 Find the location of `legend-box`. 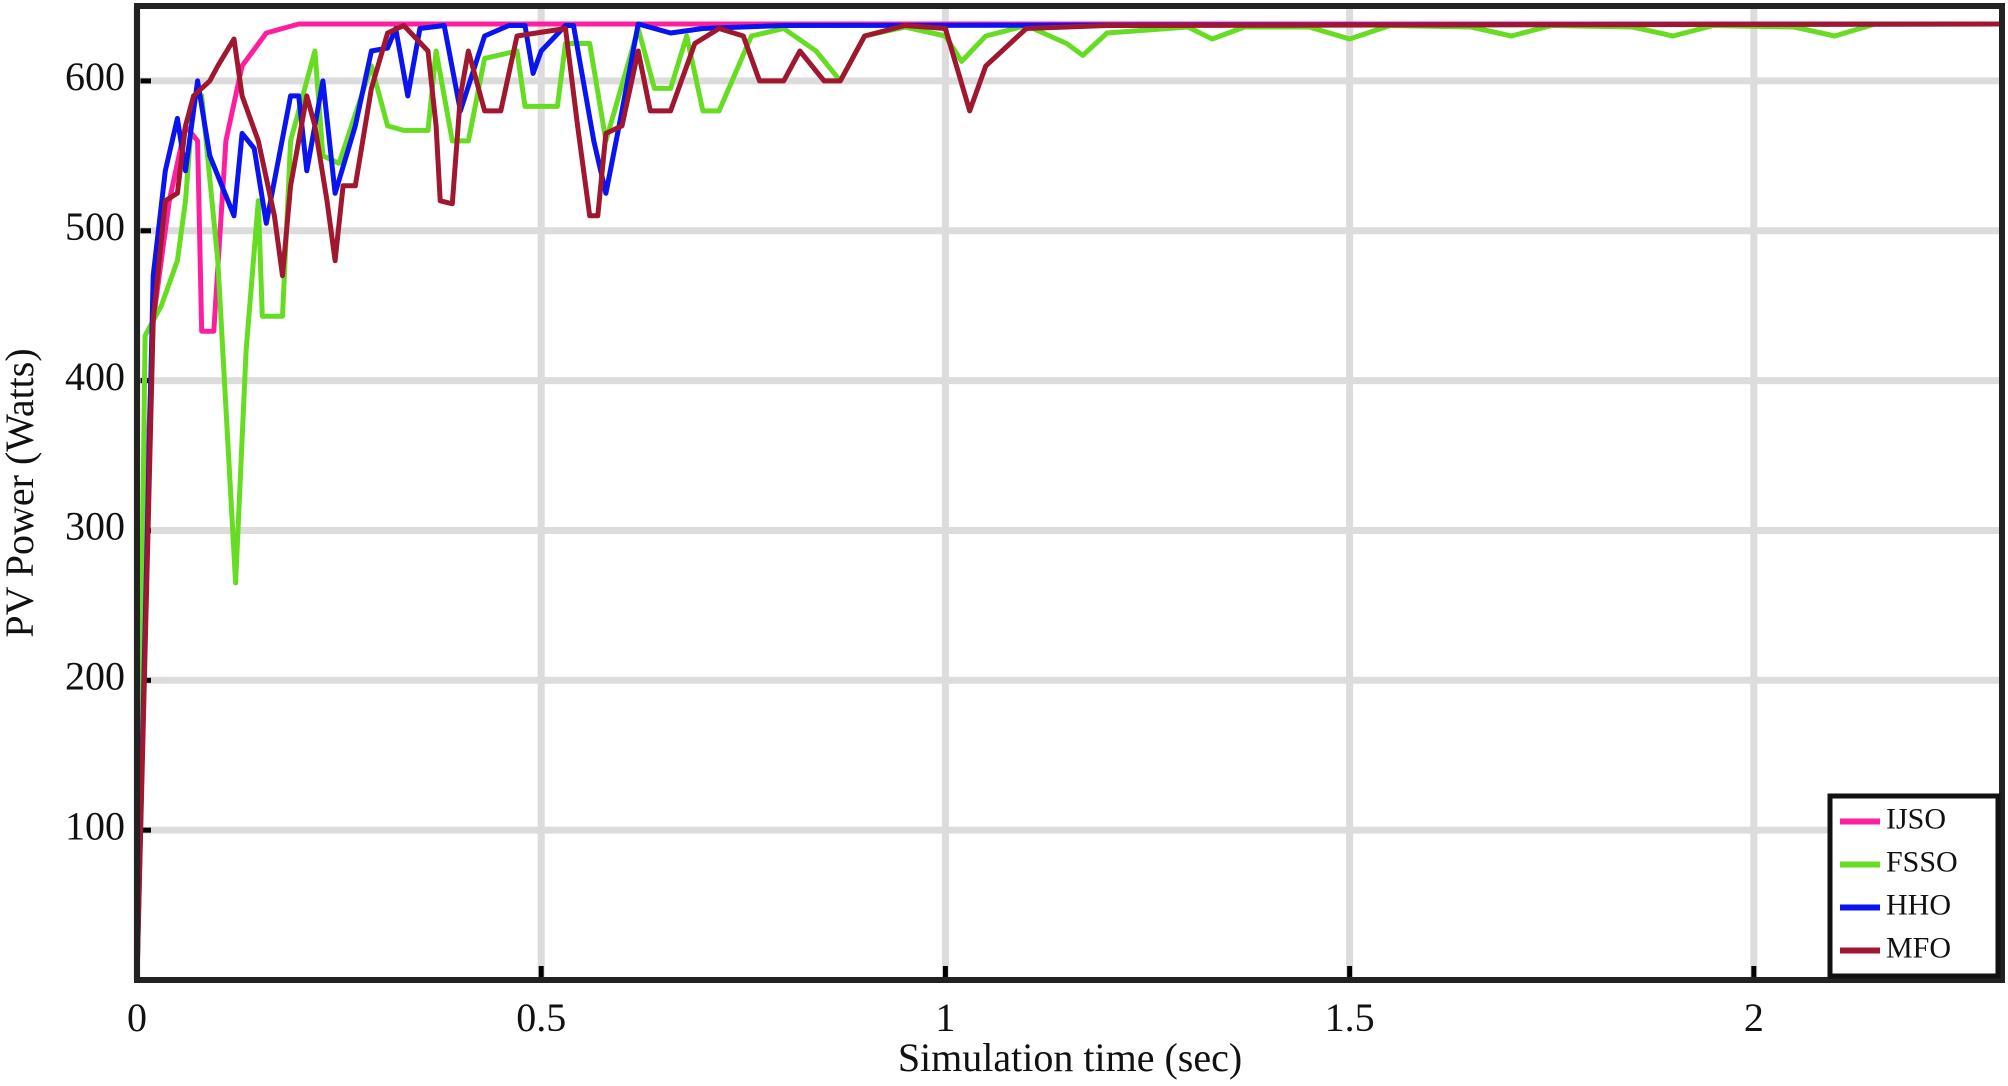

legend-box is located at coordinates (1914, 886).